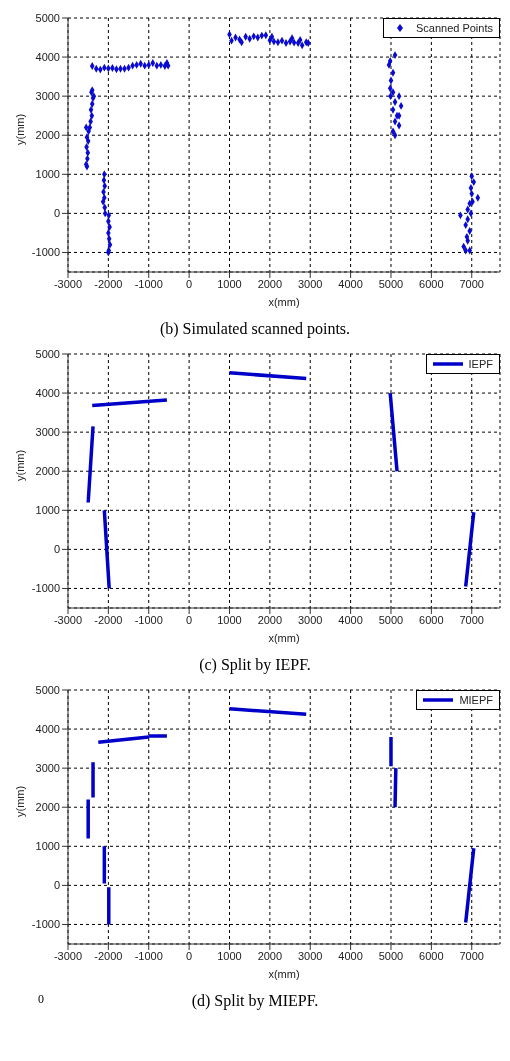 The height and width of the screenshot is (1061, 510). Describe the element at coordinates (255, 1002) in the screenshot. I see `text: (d) Split by MIEPF.` at that location.